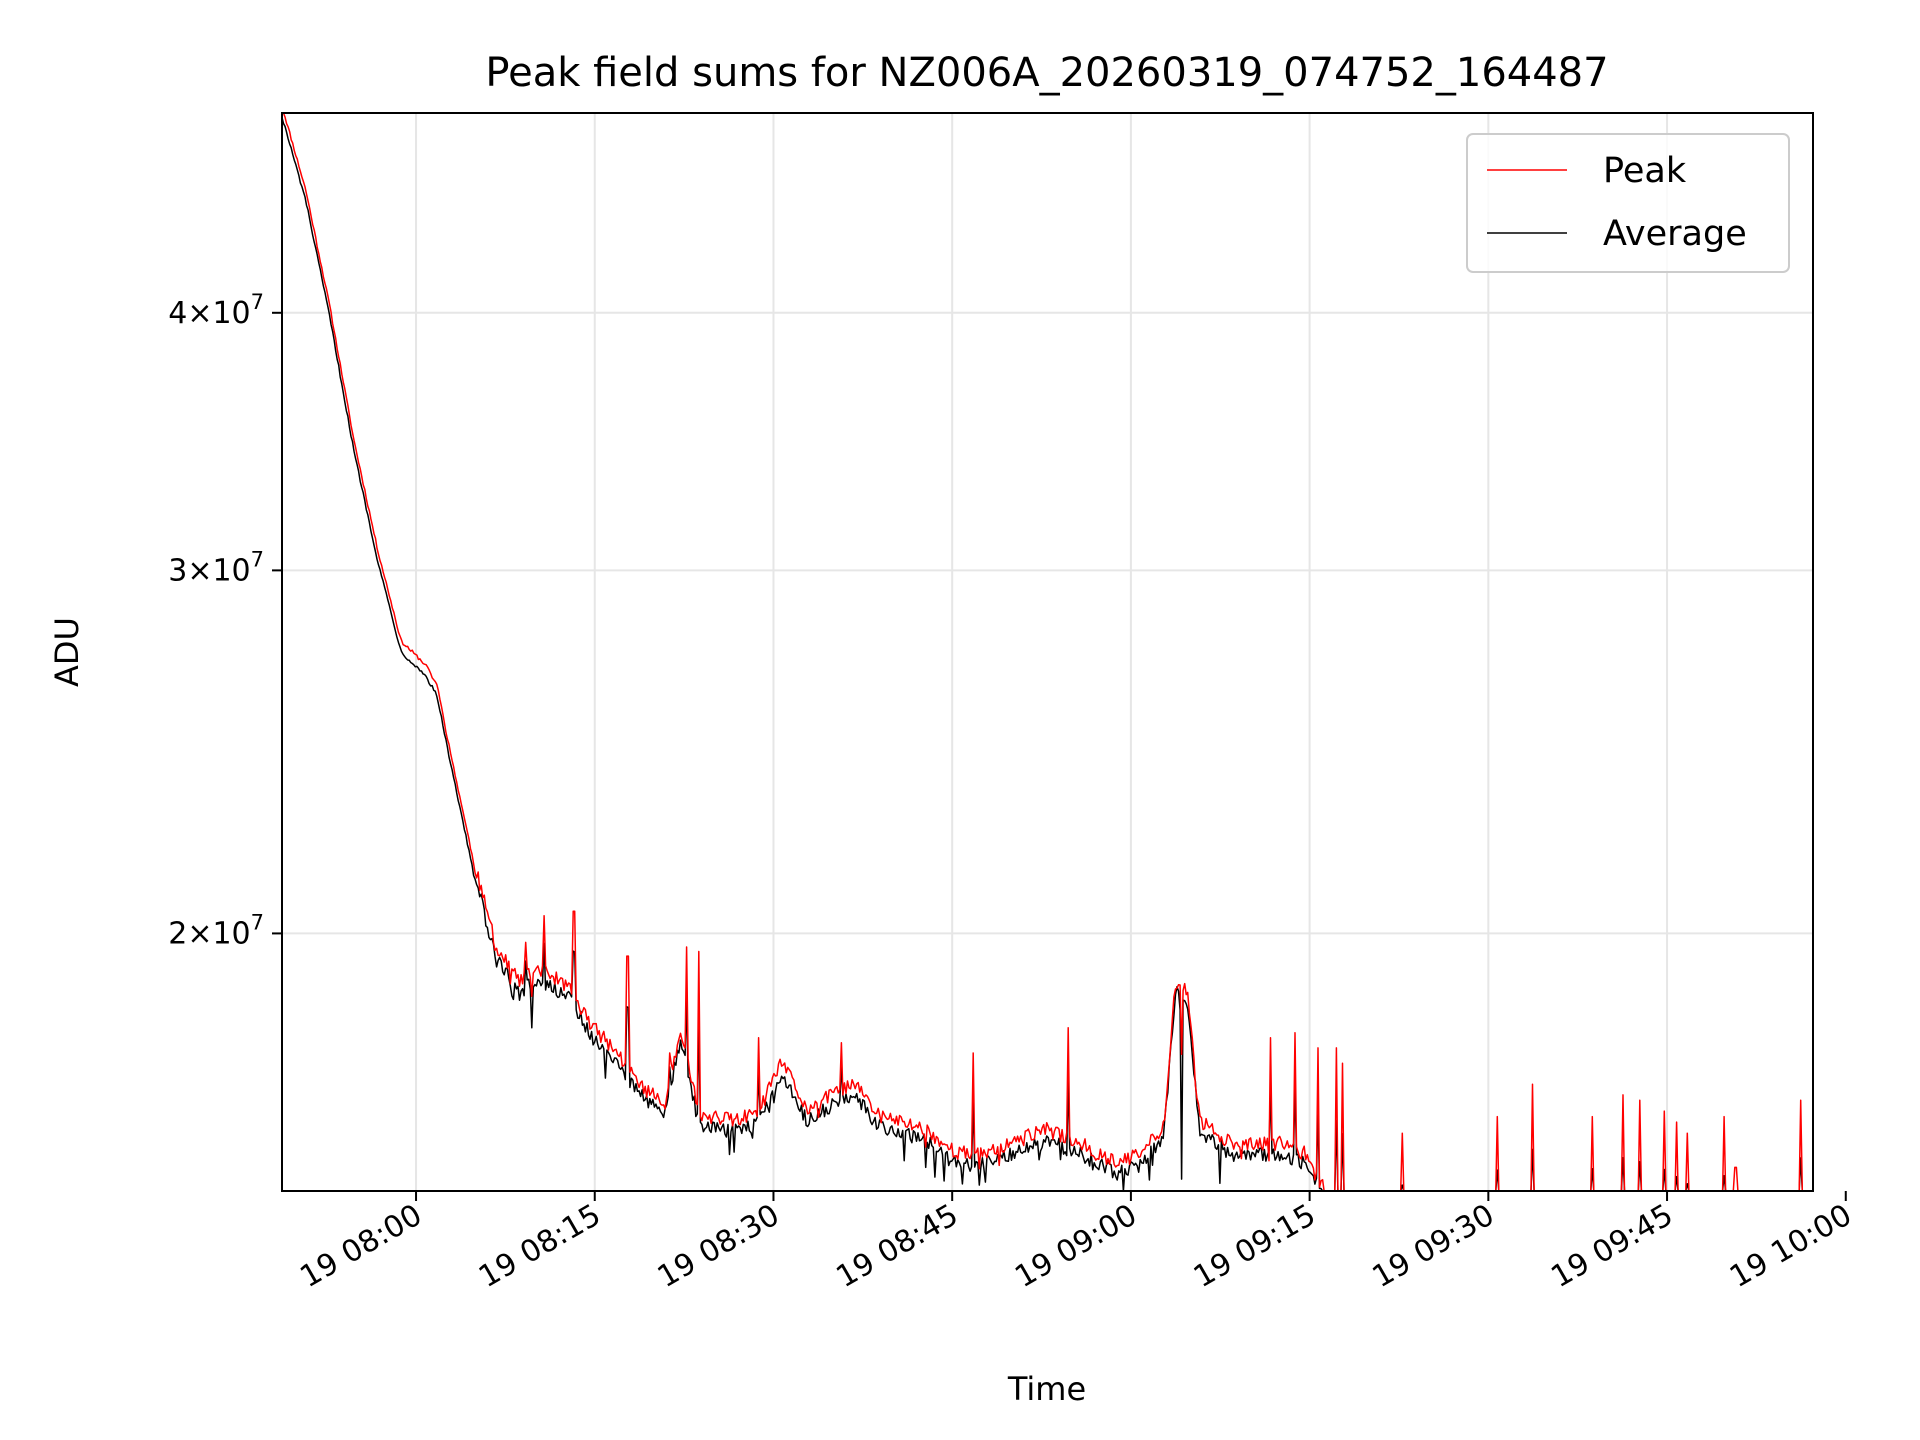 The image size is (1920, 1440). Describe the element at coordinates (177, 570) in the screenshot. I see `y-tick-mantissa: 3` at that location.